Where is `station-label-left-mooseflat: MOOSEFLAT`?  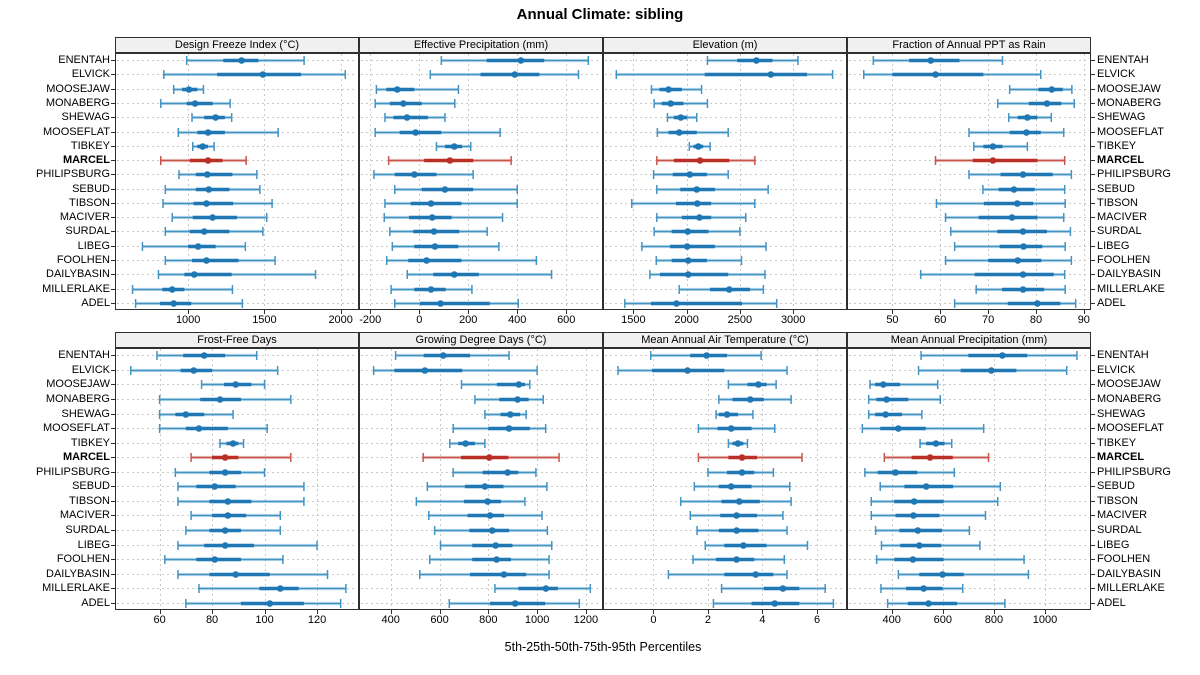
station-label-left-mooseflat: MOOSEFLAT is located at coordinates (76, 131).